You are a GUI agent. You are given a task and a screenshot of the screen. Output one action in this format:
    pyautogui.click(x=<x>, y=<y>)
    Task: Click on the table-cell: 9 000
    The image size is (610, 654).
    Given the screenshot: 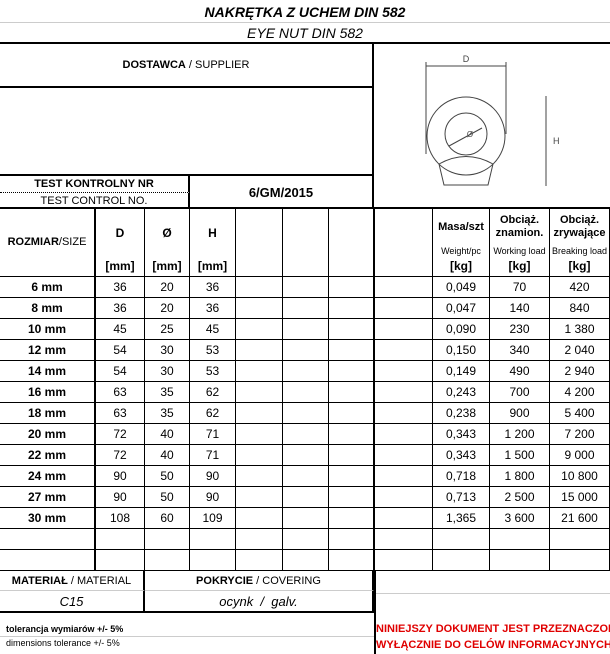 What is the action you would take?
    pyautogui.click(x=580, y=455)
    